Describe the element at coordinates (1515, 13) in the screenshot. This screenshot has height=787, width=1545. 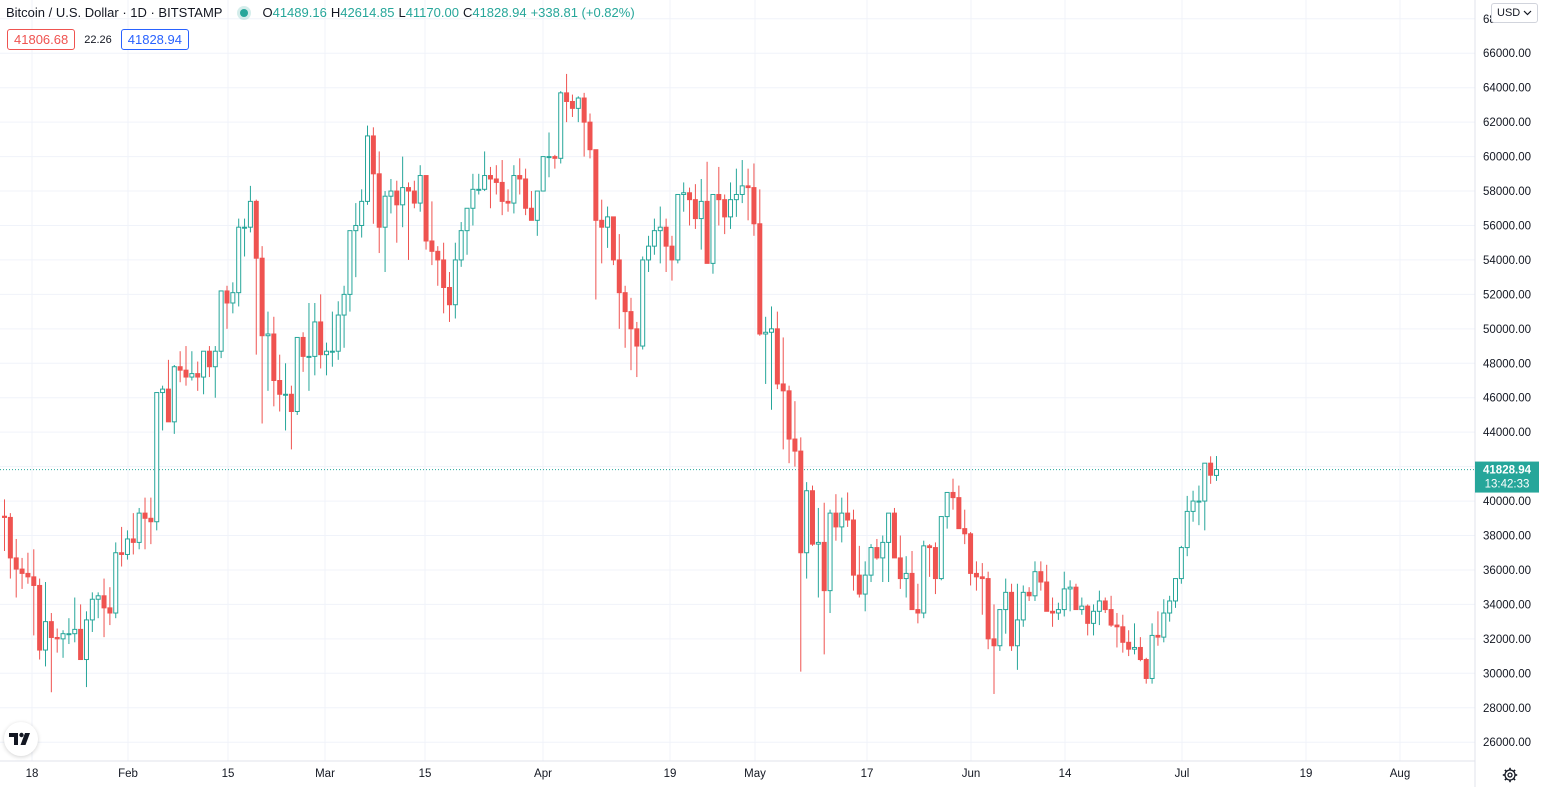
I see `currency-select: USD` at that location.